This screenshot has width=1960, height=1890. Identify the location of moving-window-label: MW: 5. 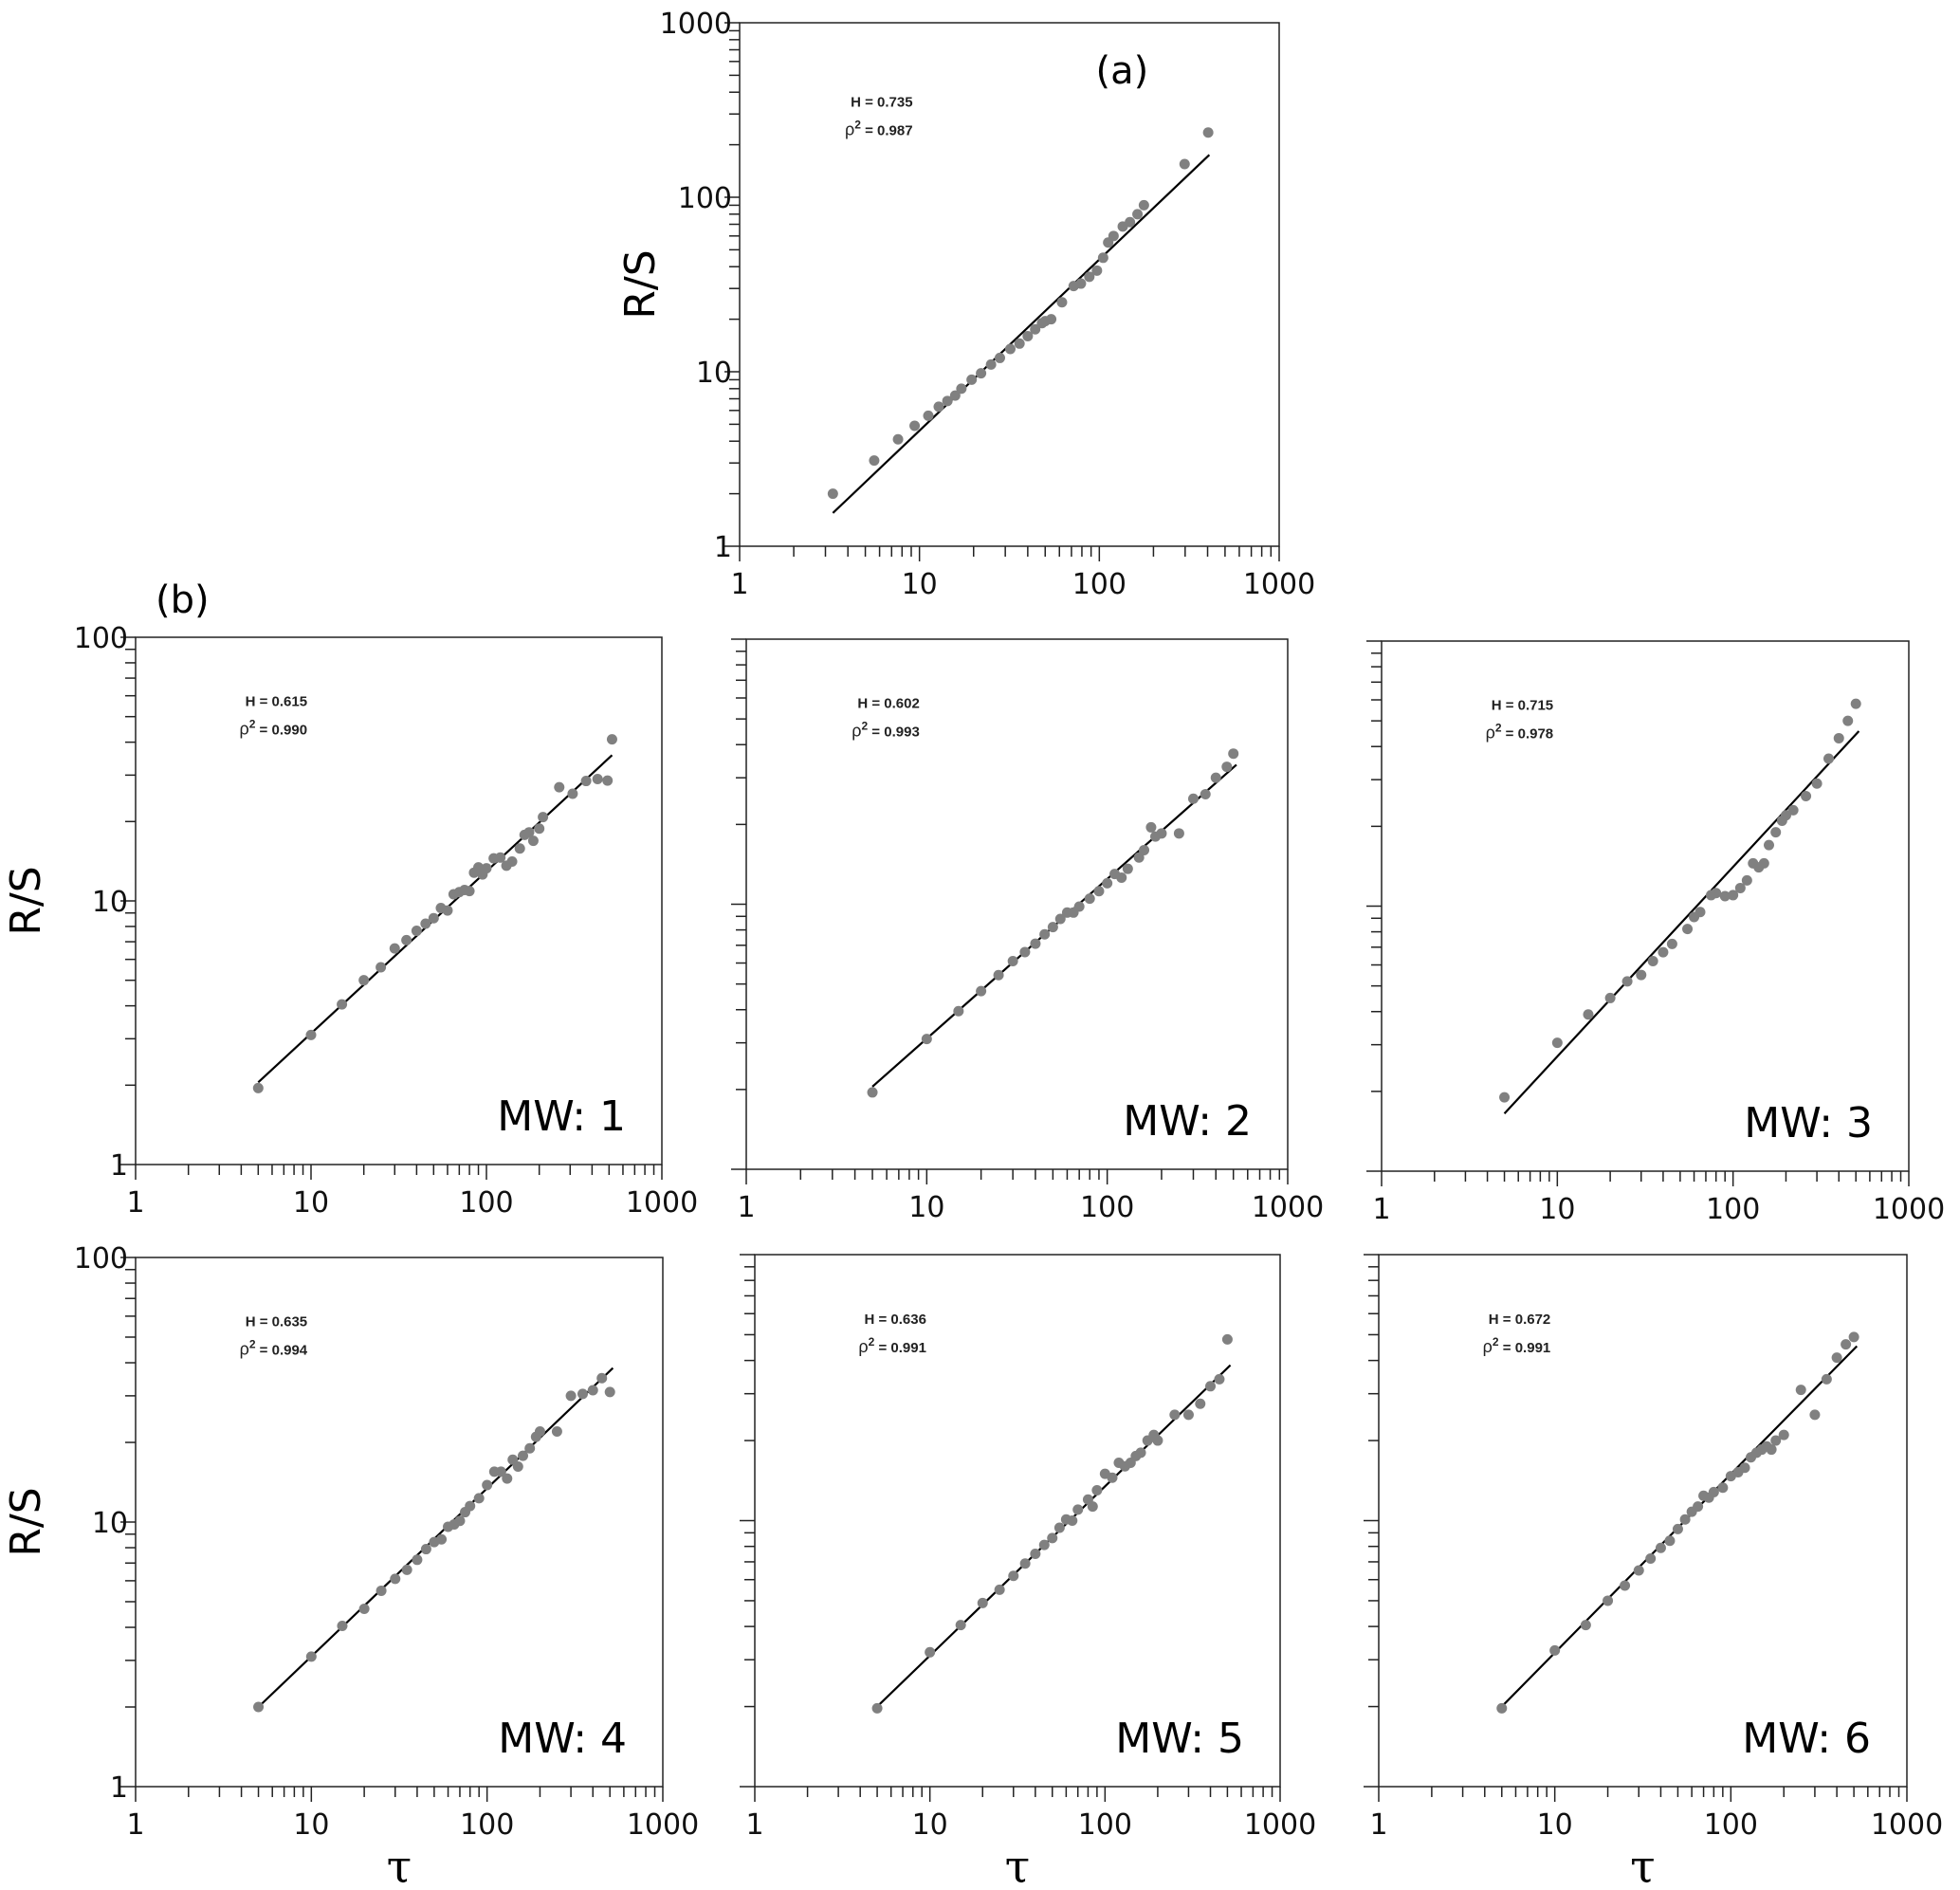
(1179, 1739).